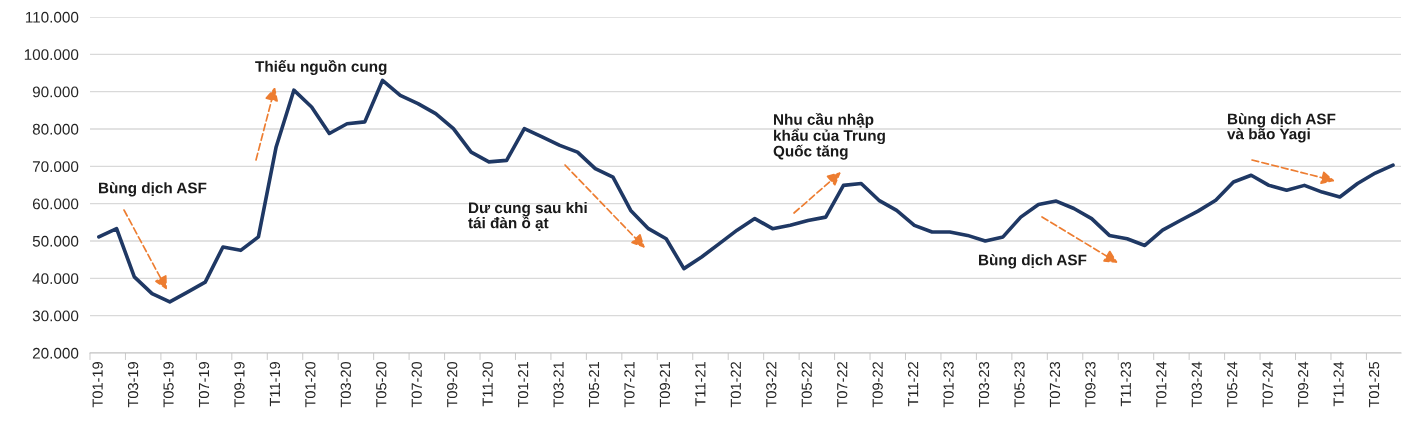  What do you see at coordinates (1338, 384) in the screenshot?
I see `x-tick-label: T11-24` at bounding box center [1338, 384].